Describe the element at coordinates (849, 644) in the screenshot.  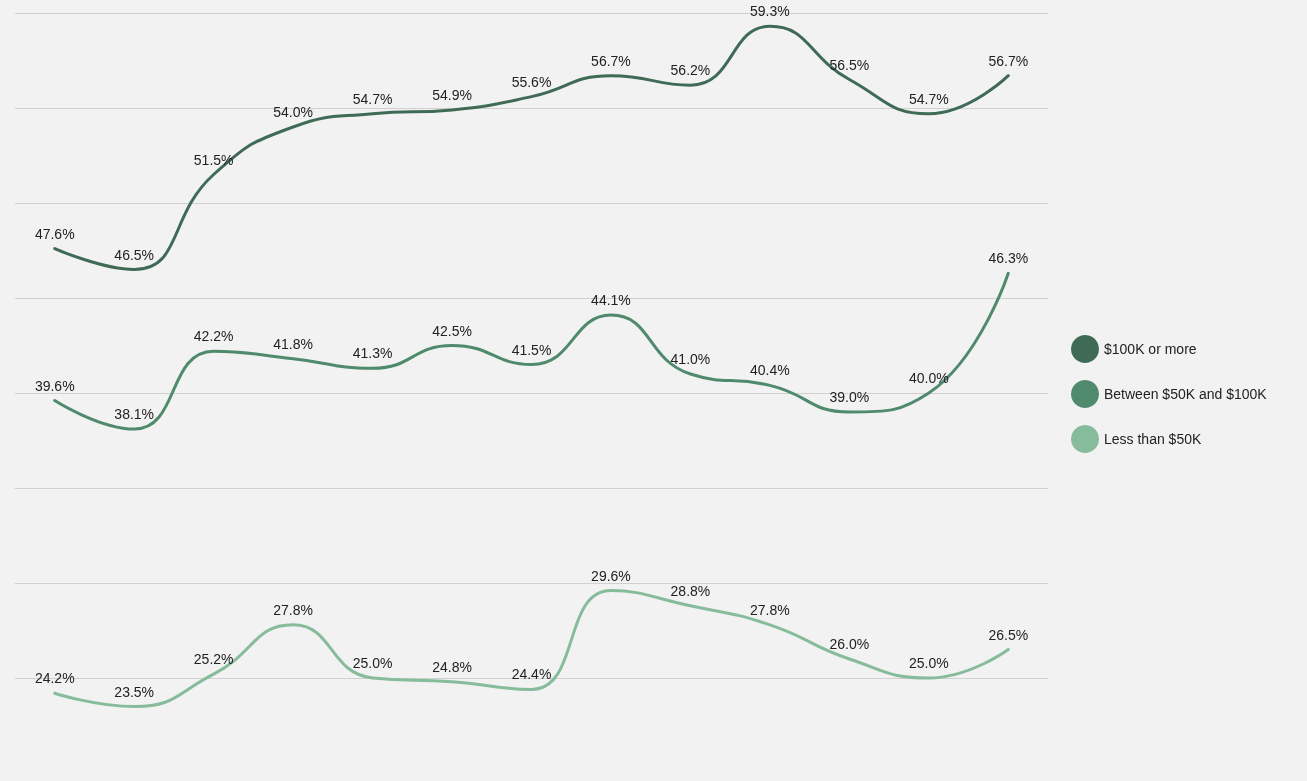
I see `data-label: 26.0%` at that location.